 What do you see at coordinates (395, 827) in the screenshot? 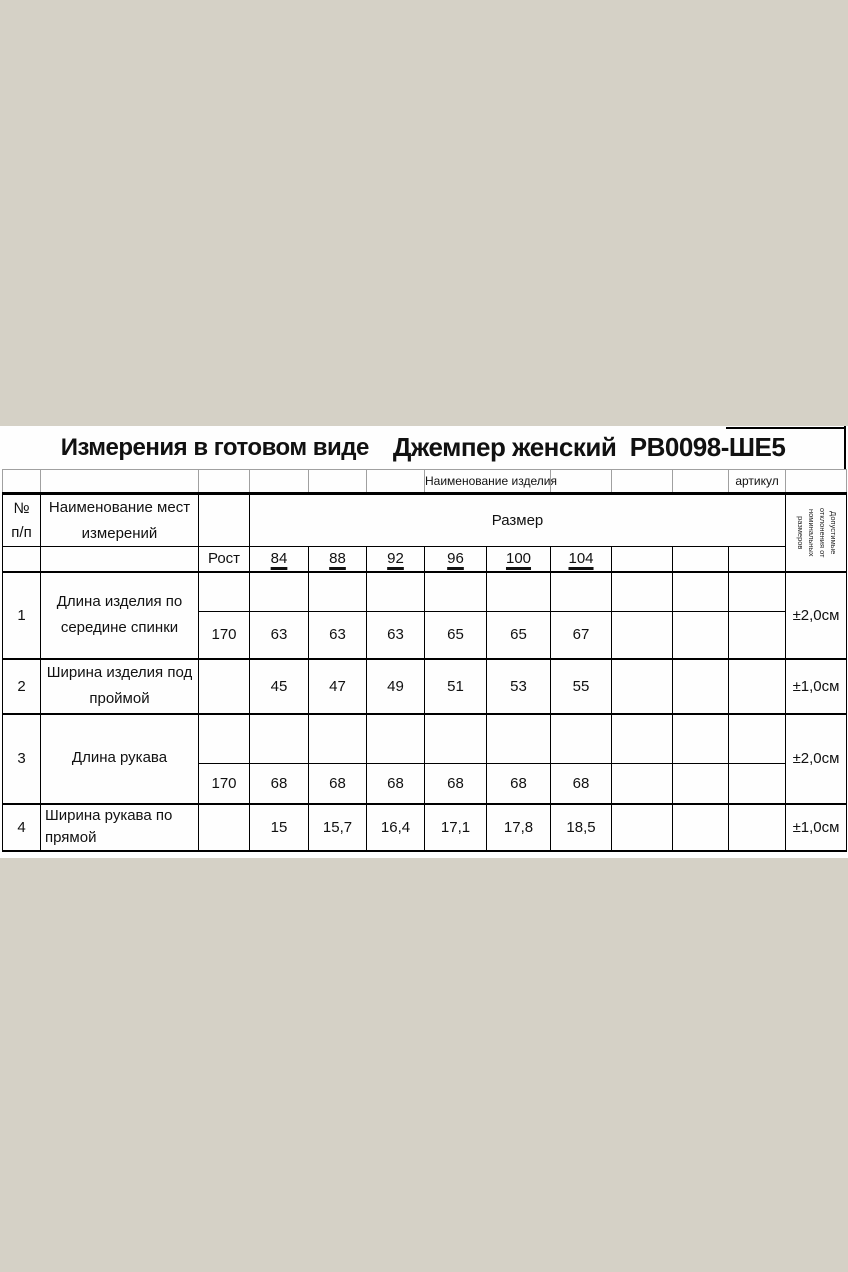
I see `value-cell: 16,4` at bounding box center [395, 827].